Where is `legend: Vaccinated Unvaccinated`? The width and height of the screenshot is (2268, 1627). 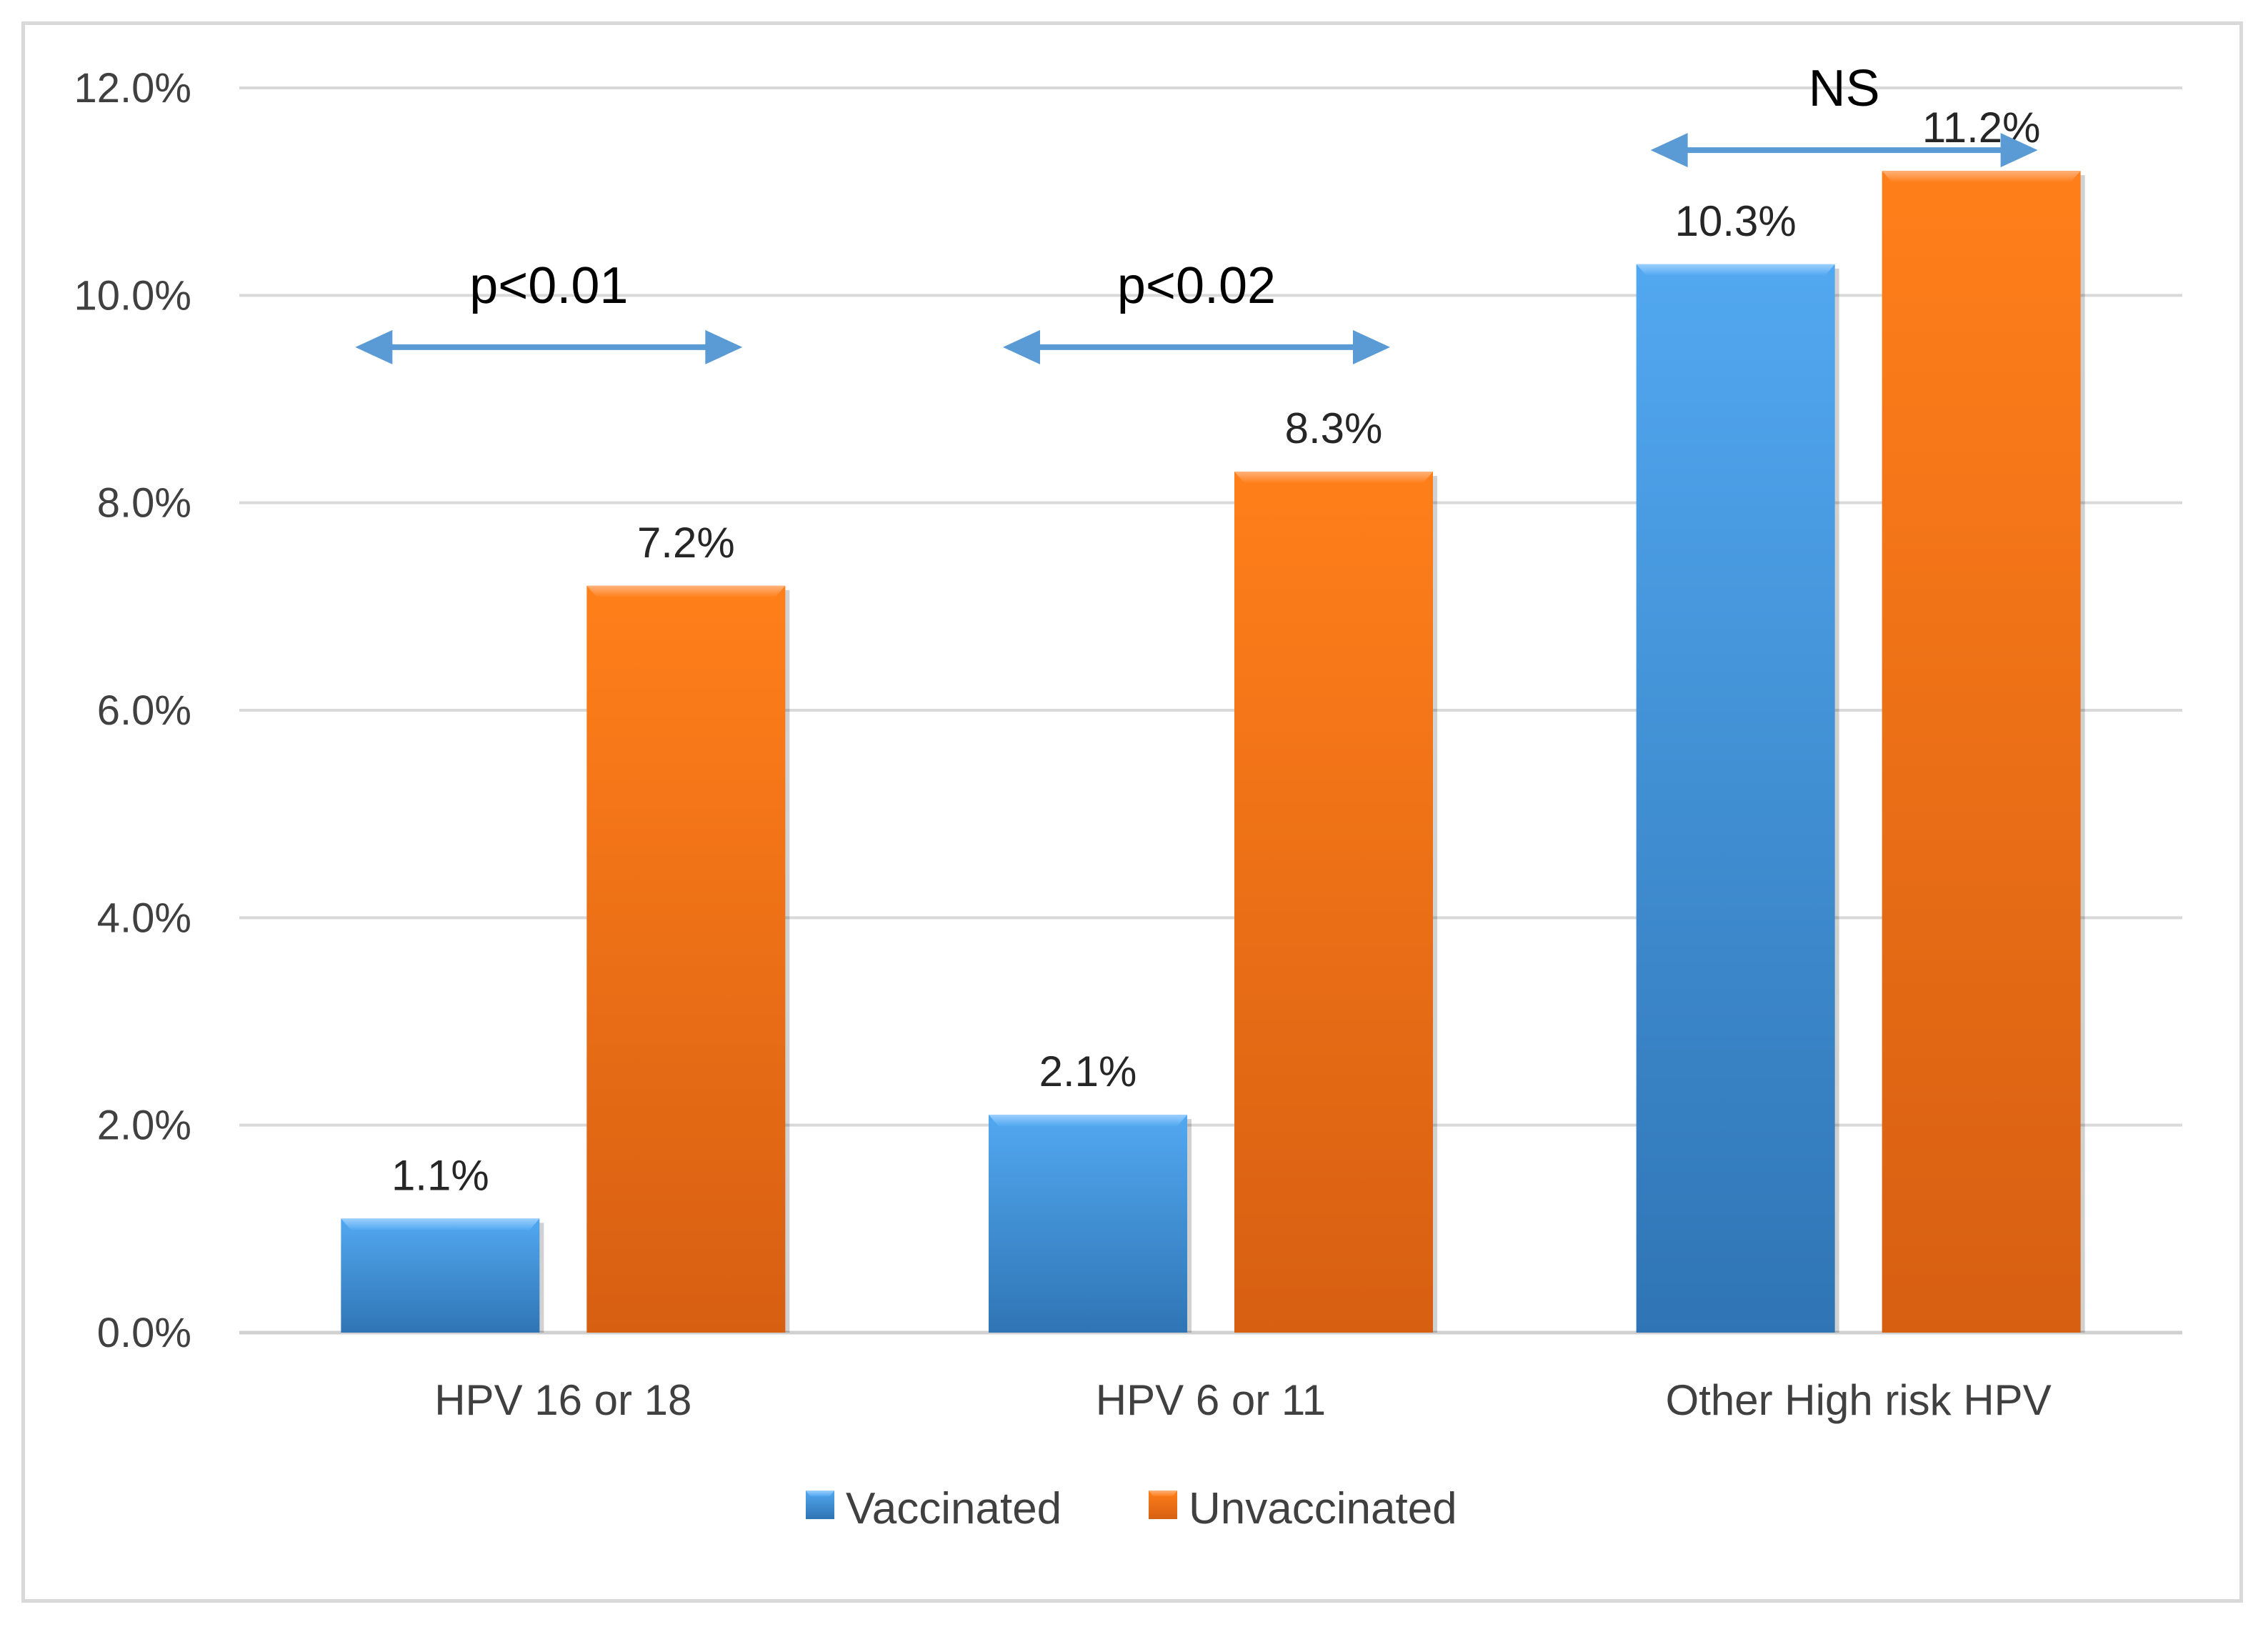 legend: Vaccinated Unvaccinated is located at coordinates (1131, 1509).